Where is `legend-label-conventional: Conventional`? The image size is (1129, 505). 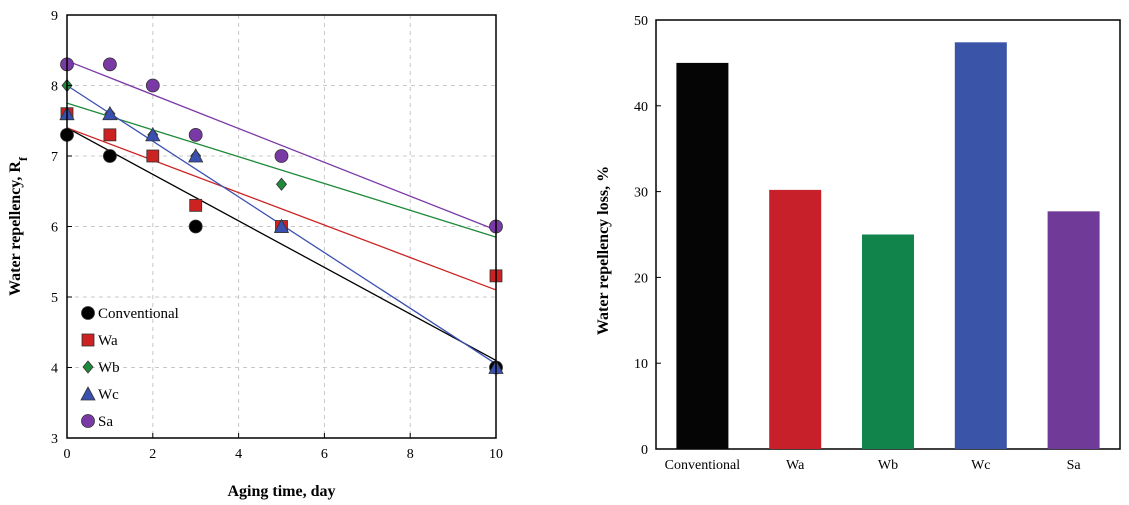 legend-label-conventional: Conventional is located at coordinates (138, 314).